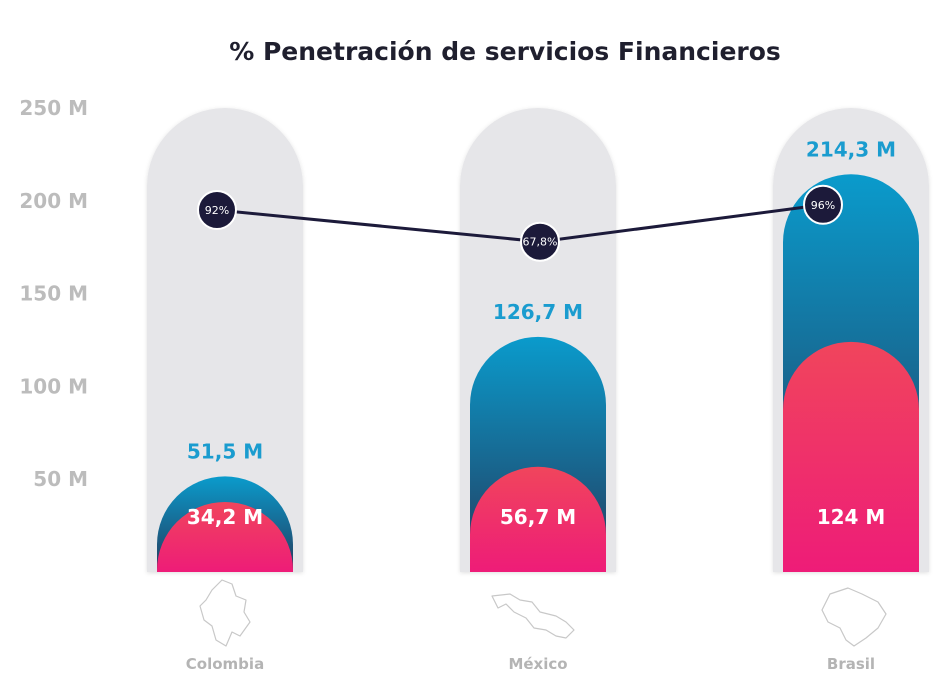 Image resolution: width=949 pixels, height=697 pixels. Describe the element at coordinates (53, 201) in the screenshot. I see `y-tick-label: 200 M` at that location.